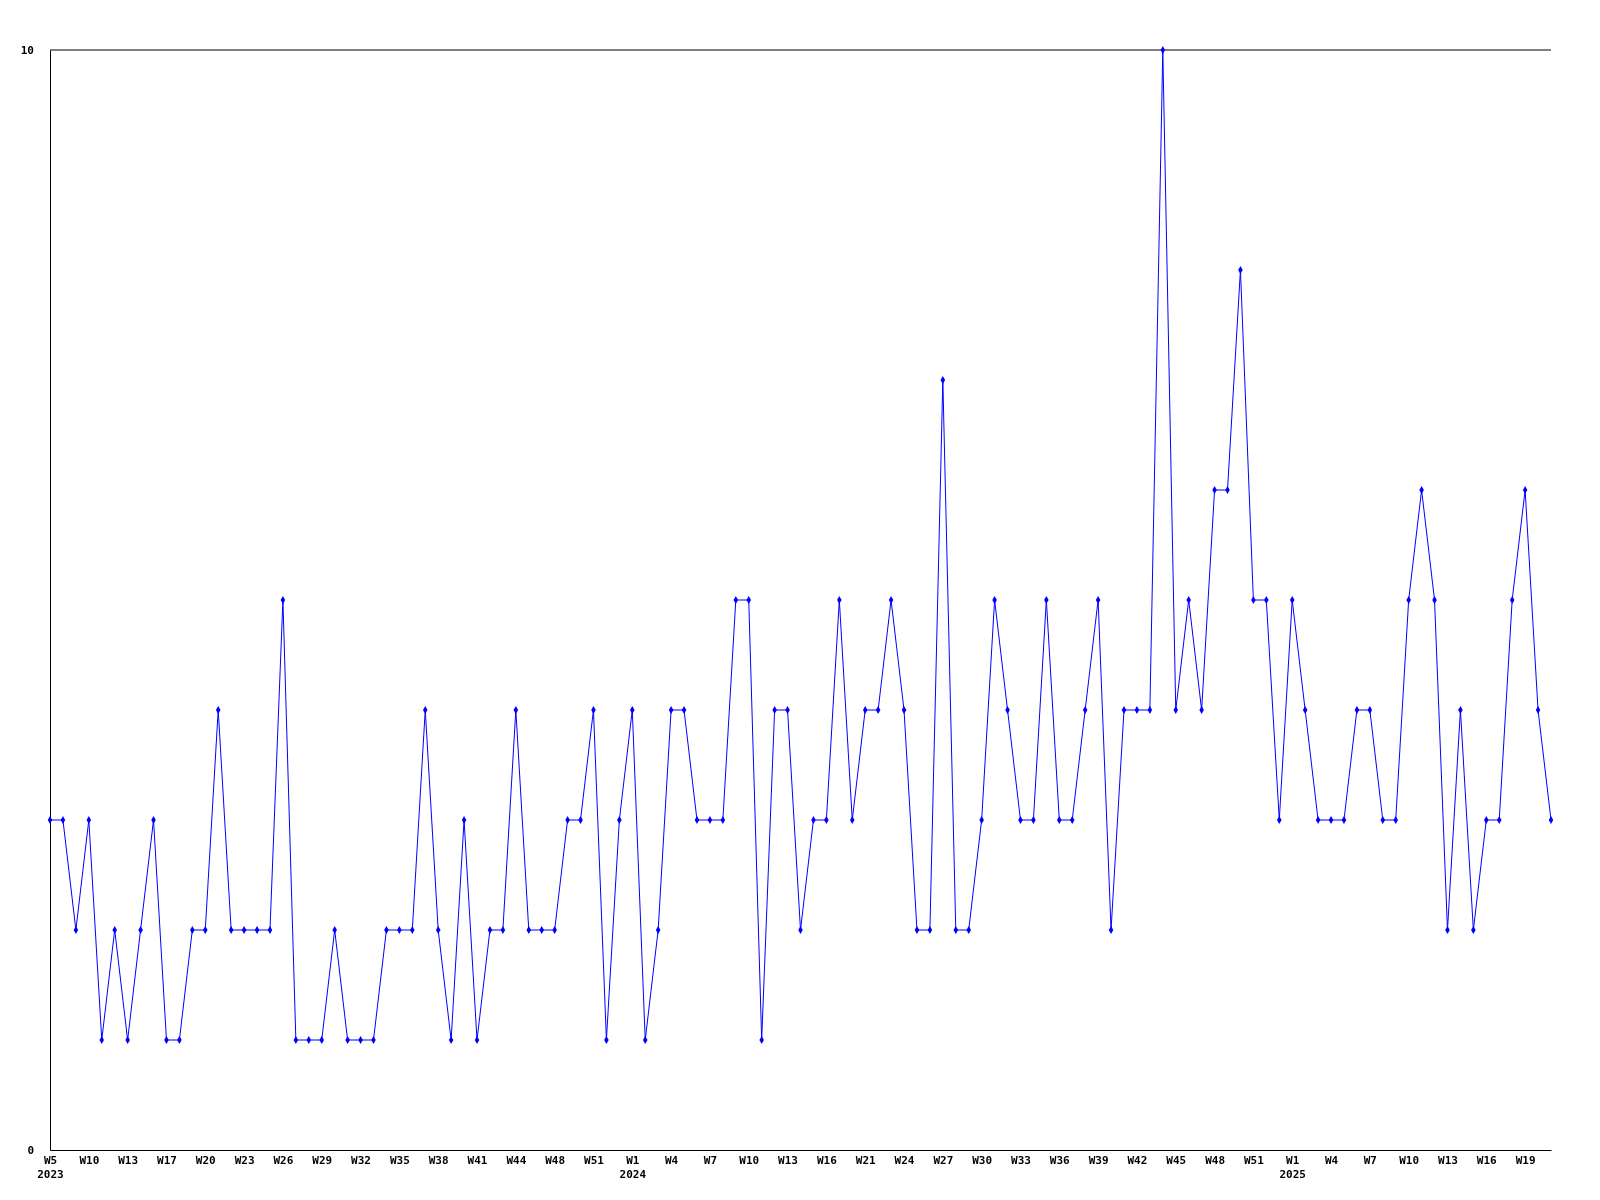 The height and width of the screenshot is (1200, 1600). What do you see at coordinates (1525, 1160) in the screenshot?
I see `x-tick-label: W19` at bounding box center [1525, 1160].